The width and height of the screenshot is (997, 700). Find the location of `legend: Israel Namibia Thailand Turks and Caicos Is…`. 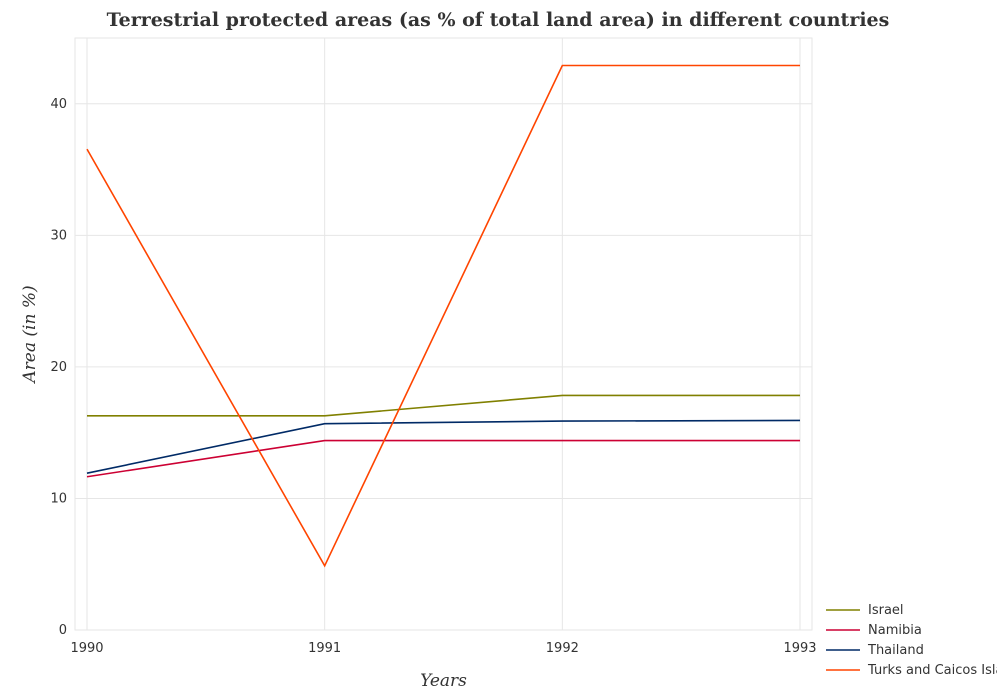

legend: Israel Namibia Thailand Turks and Caicos Is… is located at coordinates (911, 640).